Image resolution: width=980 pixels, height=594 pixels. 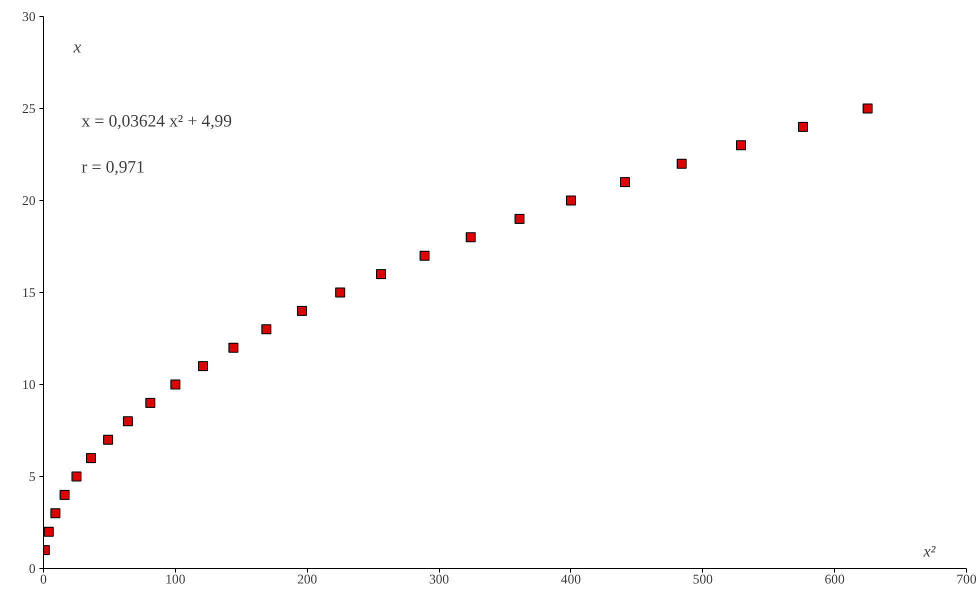 I want to click on x-tick-label: 700, so click(x=966, y=579).